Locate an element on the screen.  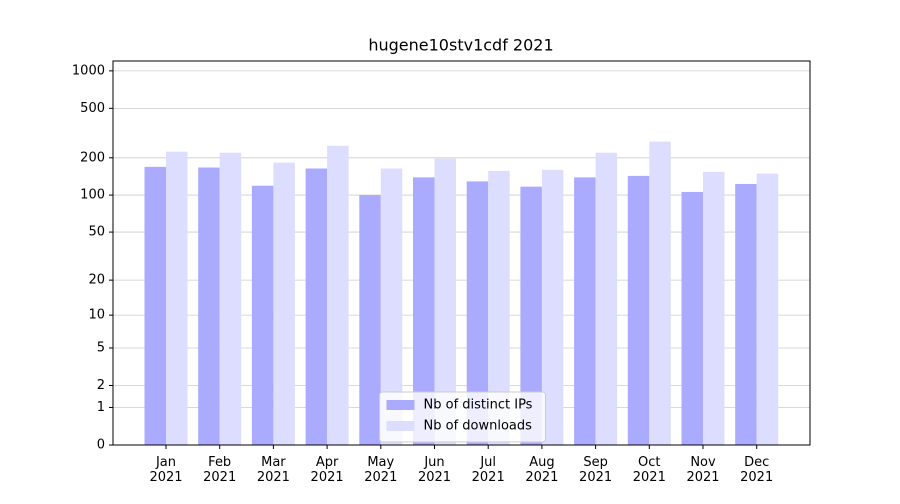
y-tick-label: 1 is located at coordinates (101, 407).